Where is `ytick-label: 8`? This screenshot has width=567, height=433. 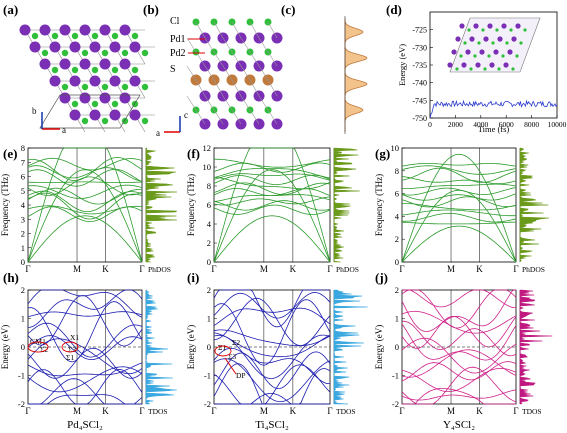 ytick-label: 8 is located at coordinates (209, 186).